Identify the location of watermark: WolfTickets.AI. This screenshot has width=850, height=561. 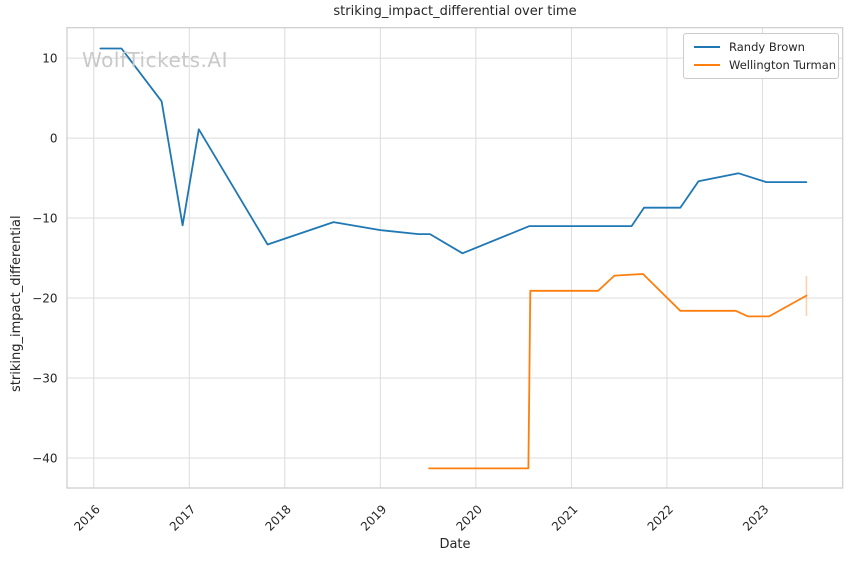
(155, 60).